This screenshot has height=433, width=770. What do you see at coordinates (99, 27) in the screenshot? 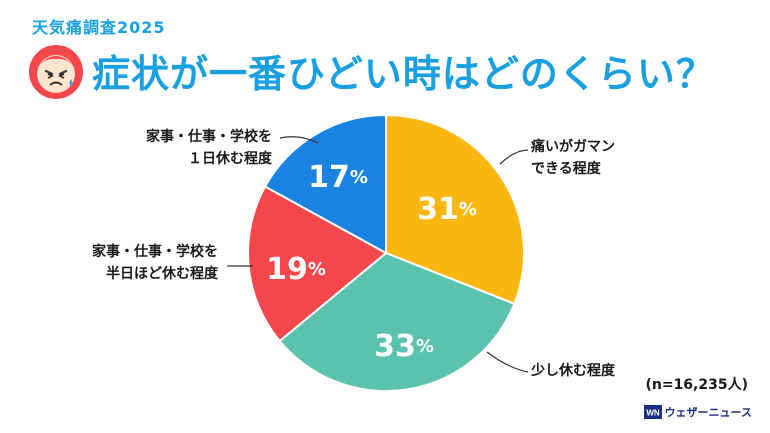
I see `chart-subtitle: 天気痛調査2025` at bounding box center [99, 27].